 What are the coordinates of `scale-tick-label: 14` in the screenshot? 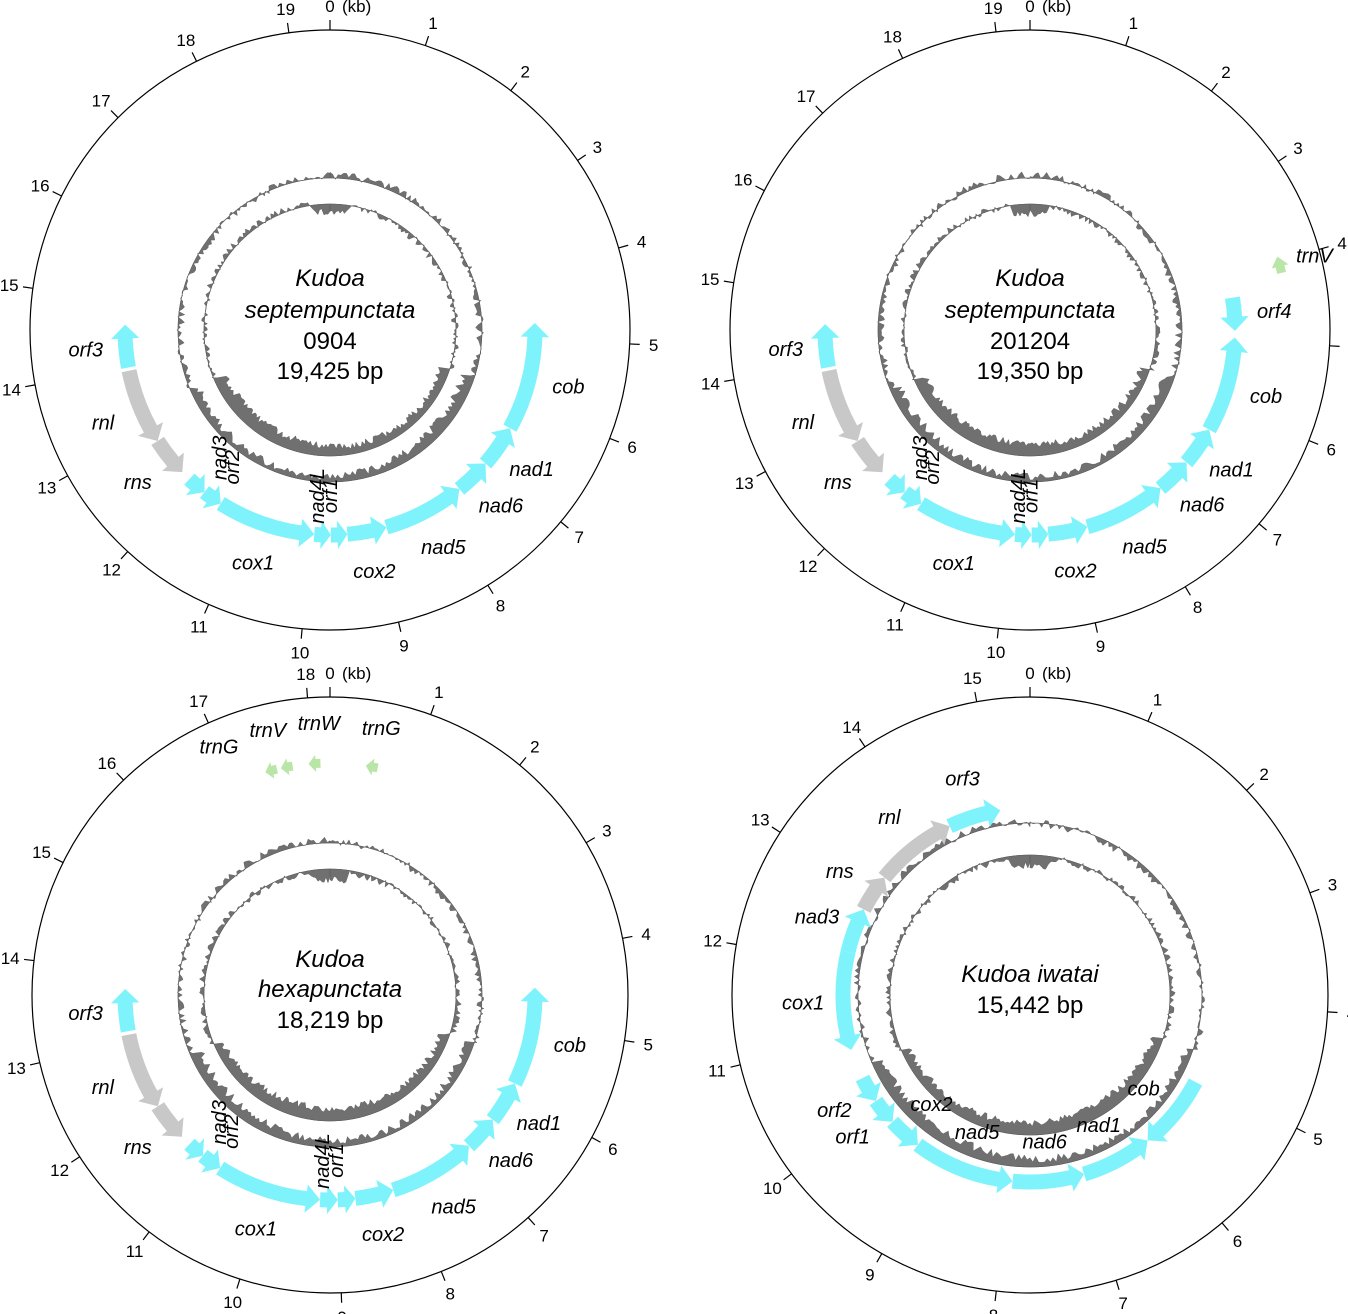 It's located at (11, 389).